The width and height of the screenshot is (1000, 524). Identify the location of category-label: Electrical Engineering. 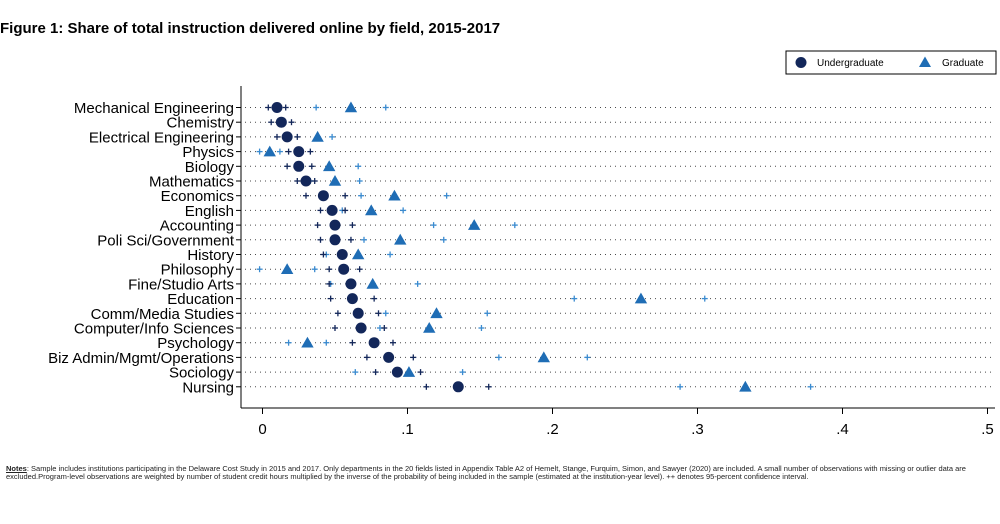
(161, 137).